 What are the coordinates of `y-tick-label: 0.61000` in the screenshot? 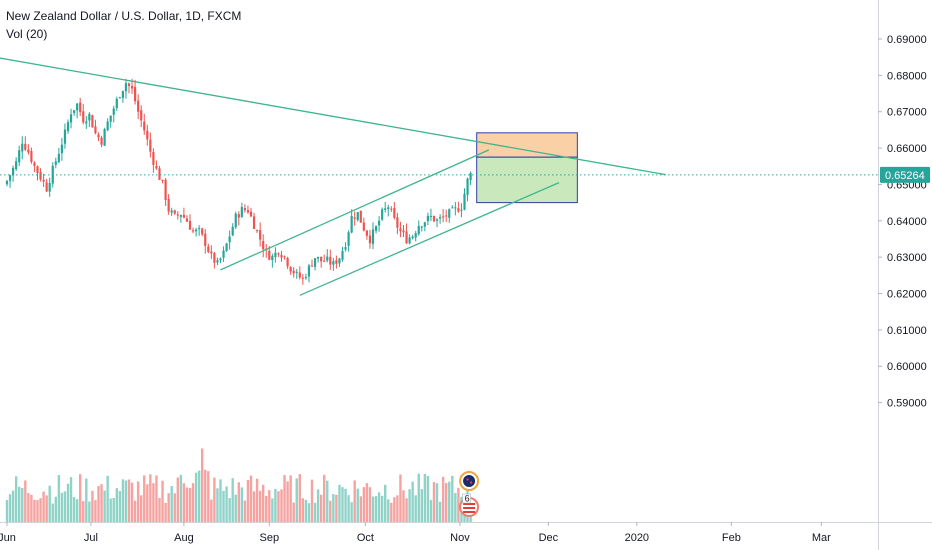 It's located at (907, 331).